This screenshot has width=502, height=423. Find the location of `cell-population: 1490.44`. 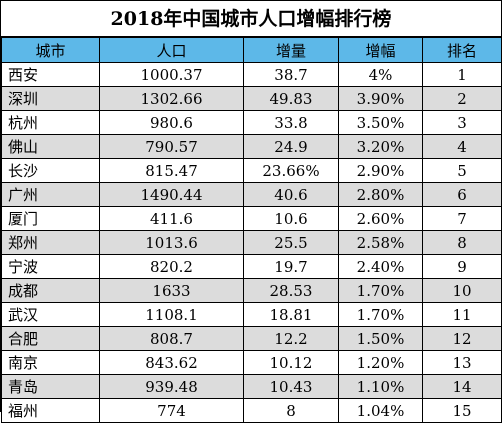

cell-population: 1490.44 is located at coordinates (171, 194).